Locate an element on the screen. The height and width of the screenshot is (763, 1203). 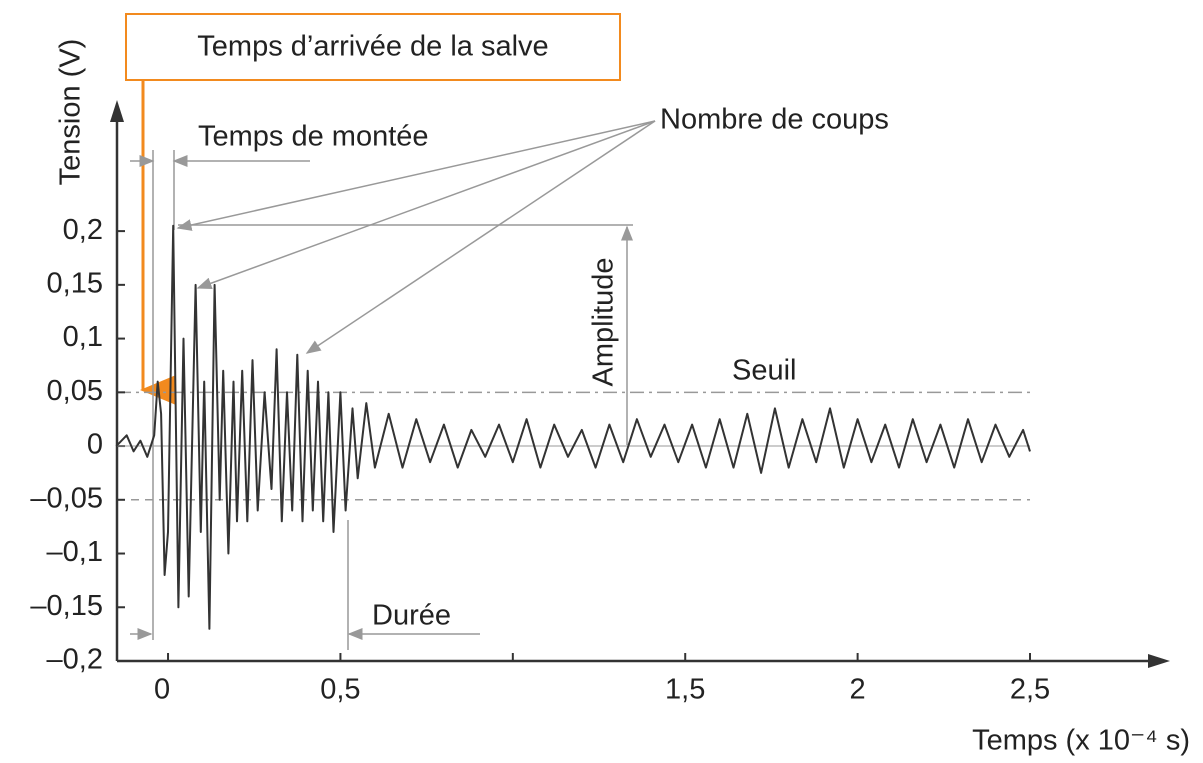
x-tick-label: 1,5 is located at coordinates (685, 690).